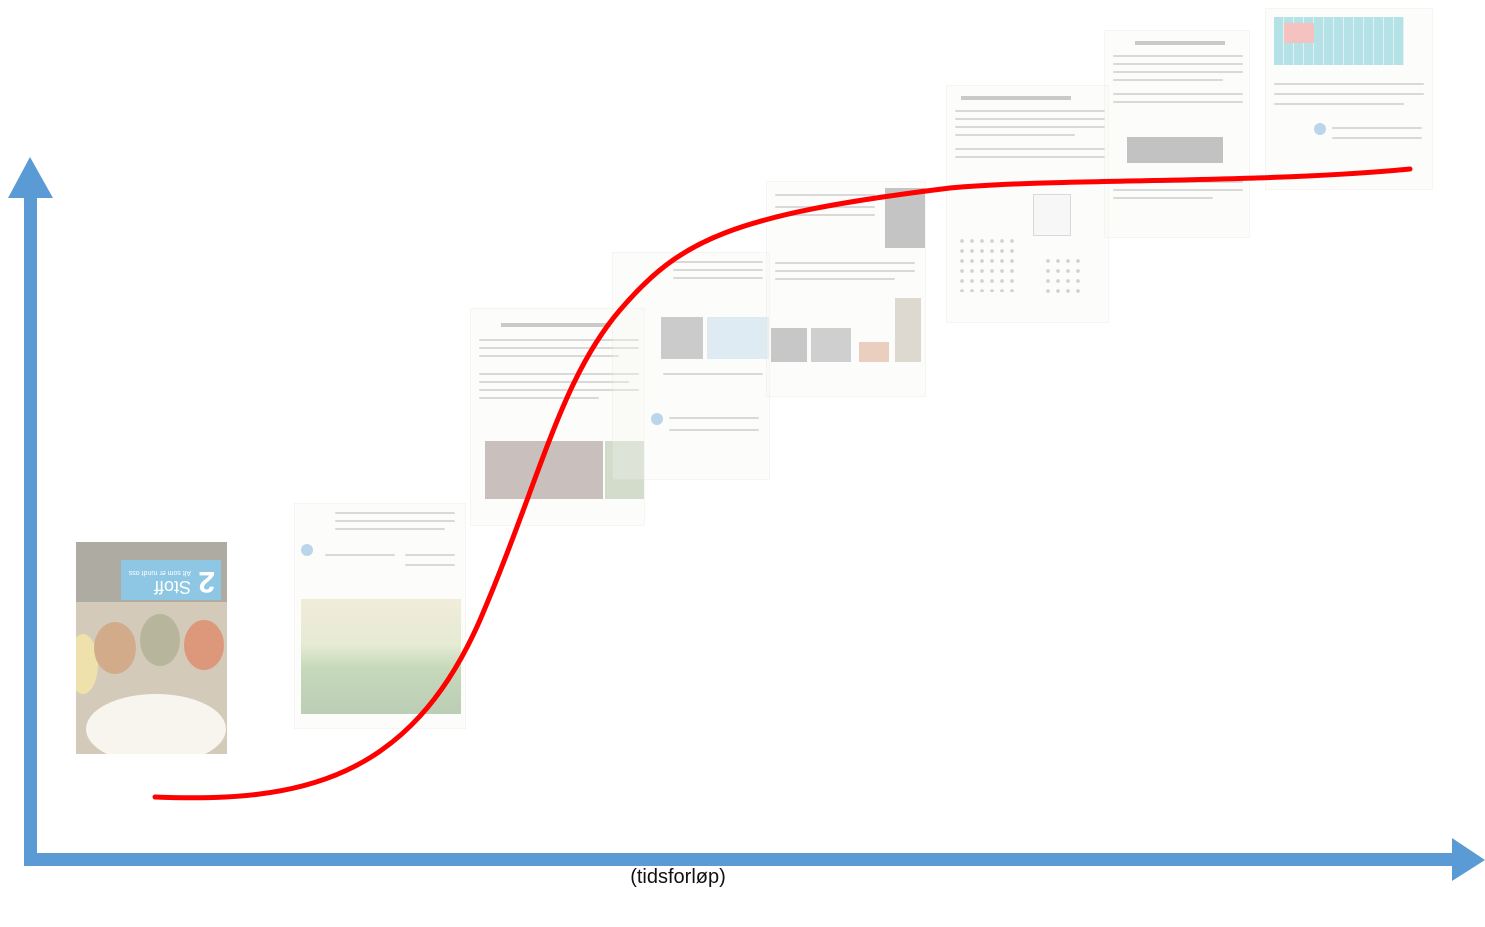  Describe the element at coordinates (30, 508) in the screenshot. I see `y-axis` at that location.